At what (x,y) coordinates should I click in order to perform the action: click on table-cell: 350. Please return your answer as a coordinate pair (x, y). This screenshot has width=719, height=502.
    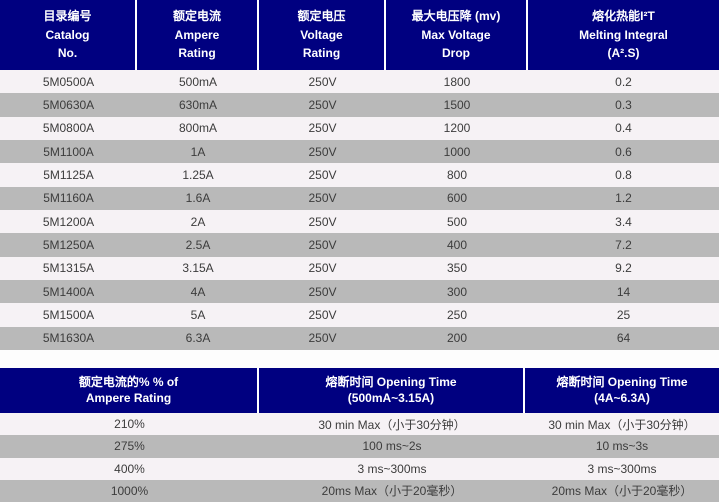
    Looking at the image, I should click on (457, 268).